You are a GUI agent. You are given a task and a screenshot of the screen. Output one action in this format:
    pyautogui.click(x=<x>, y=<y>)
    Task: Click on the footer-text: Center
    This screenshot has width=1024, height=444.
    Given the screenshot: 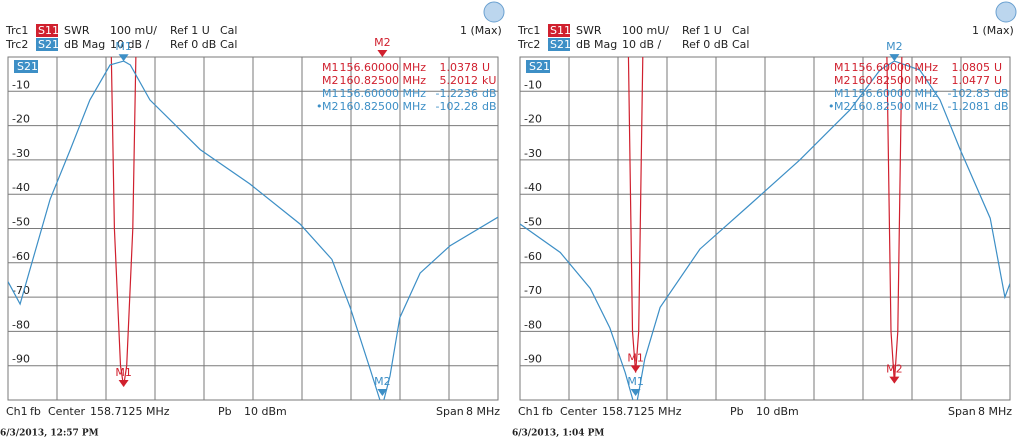 What is the action you would take?
    pyautogui.click(x=579, y=411)
    